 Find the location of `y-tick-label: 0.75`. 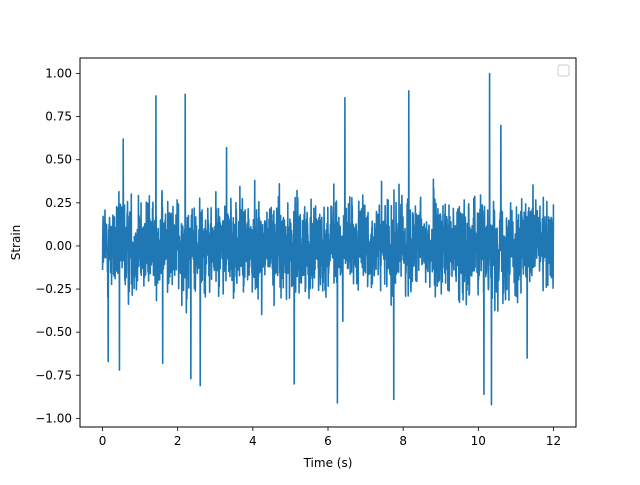

y-tick-label: 0.75 is located at coordinates (58, 117).